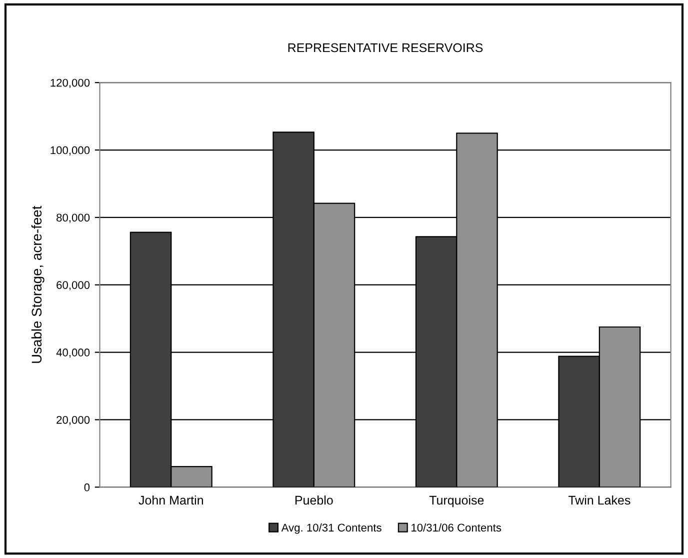 The width and height of the screenshot is (688, 558). Describe the element at coordinates (456, 501) in the screenshot. I see `x-tick-label: Turquoise` at that location.